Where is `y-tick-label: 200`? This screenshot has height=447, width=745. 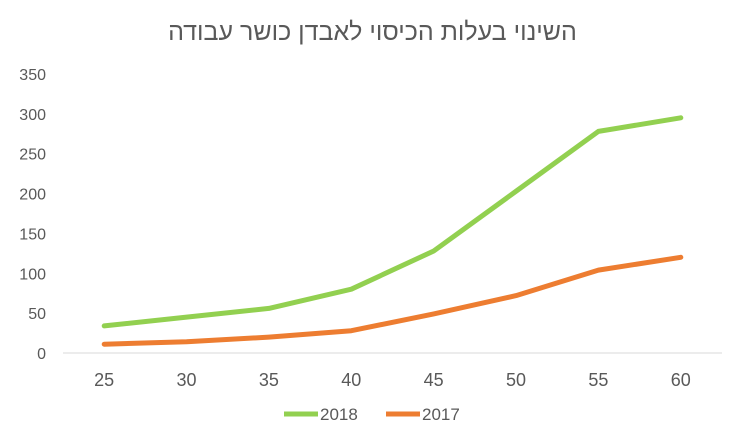 y-tick-label: 200 is located at coordinates (32, 195).